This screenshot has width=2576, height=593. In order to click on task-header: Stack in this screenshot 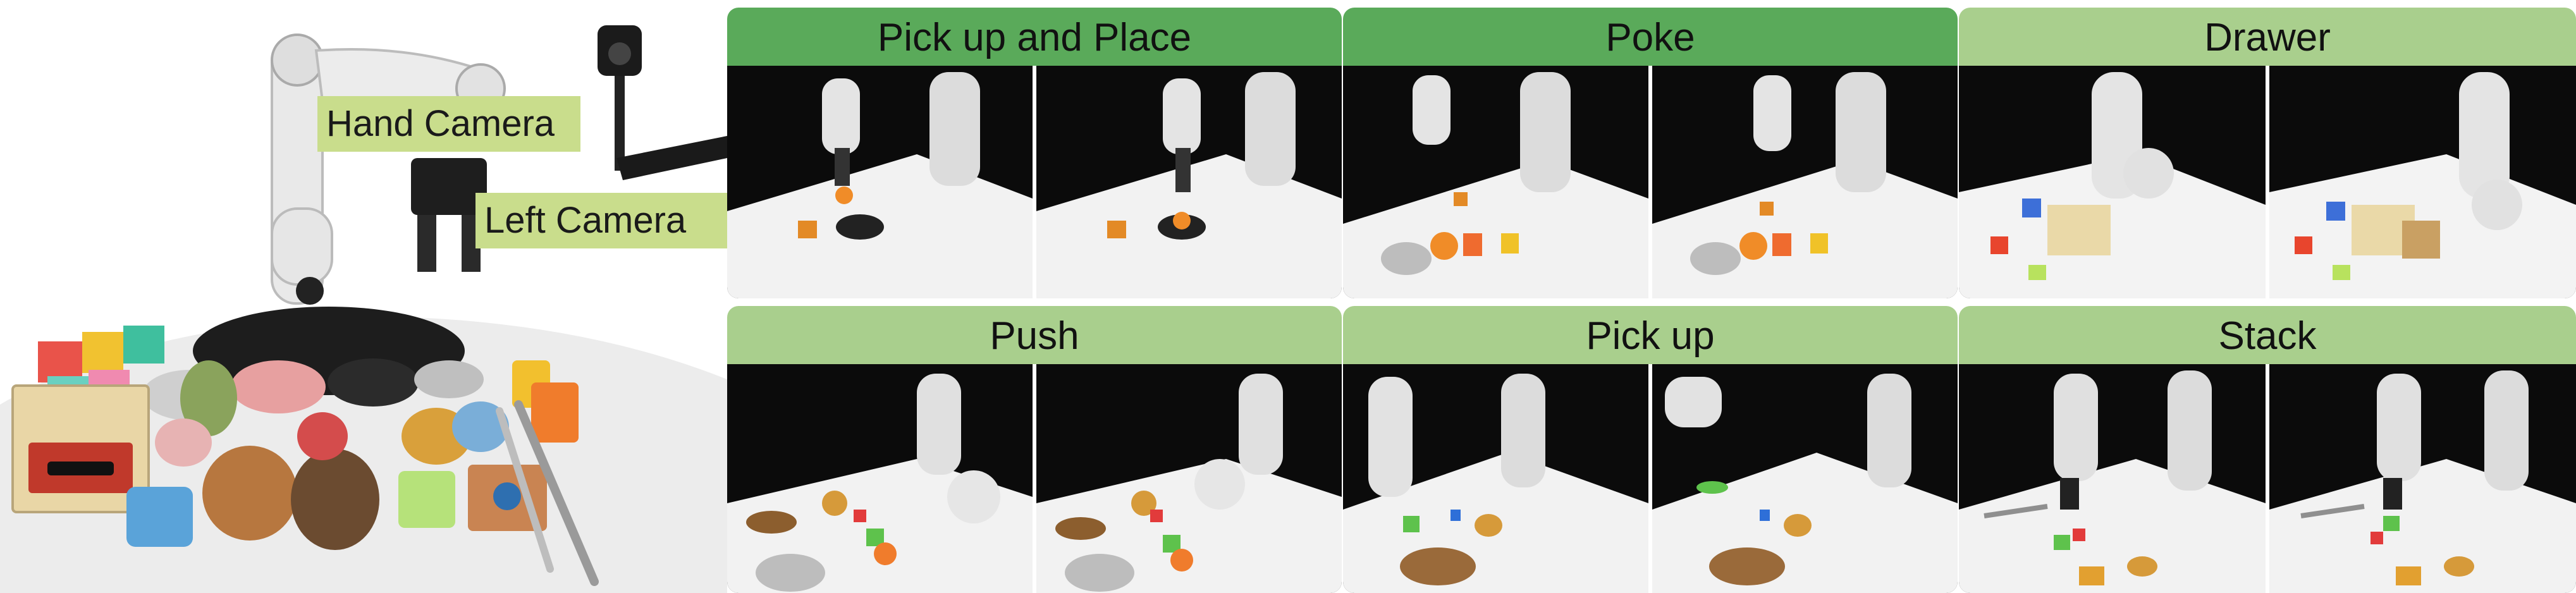, I will do `click(2267, 335)`.